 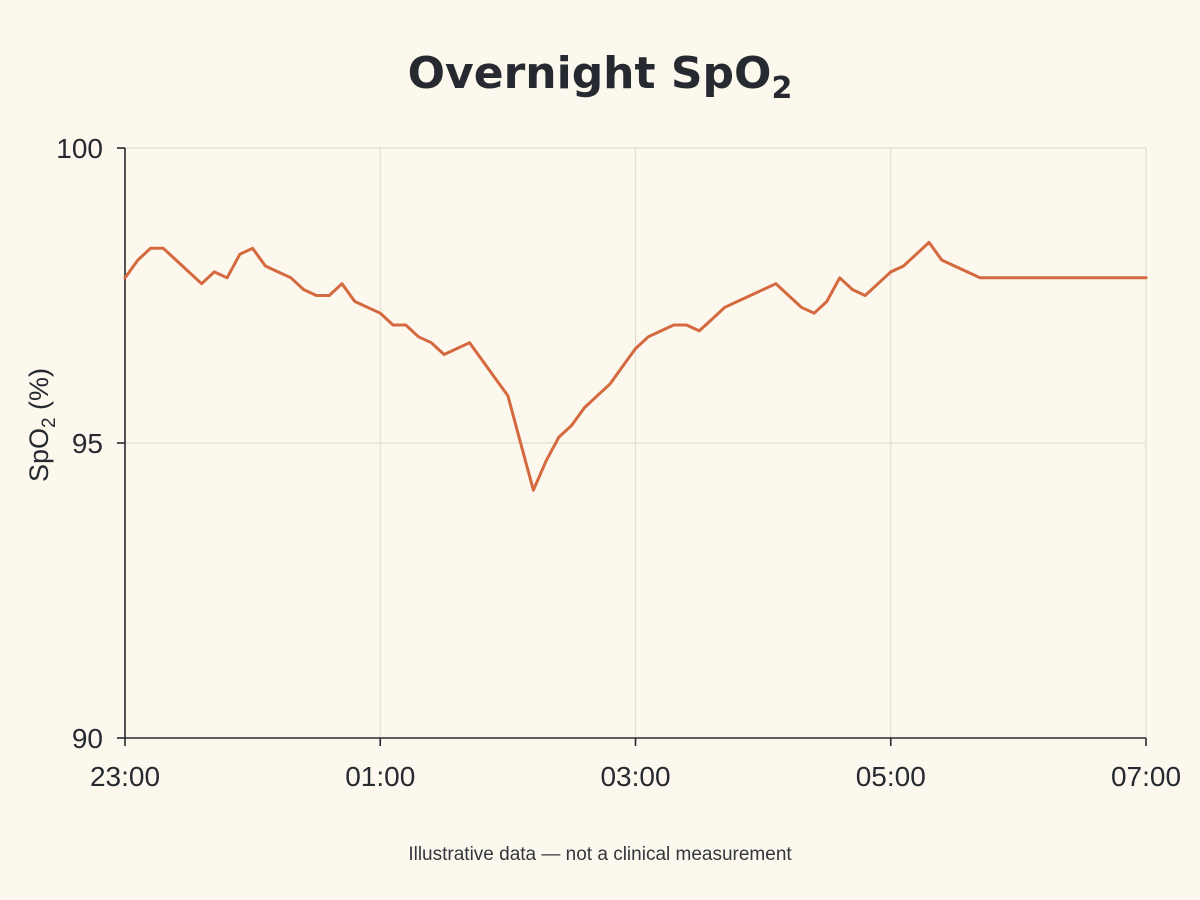 What do you see at coordinates (891, 776) in the screenshot?
I see `x-tick-label-05:00: 05:00` at bounding box center [891, 776].